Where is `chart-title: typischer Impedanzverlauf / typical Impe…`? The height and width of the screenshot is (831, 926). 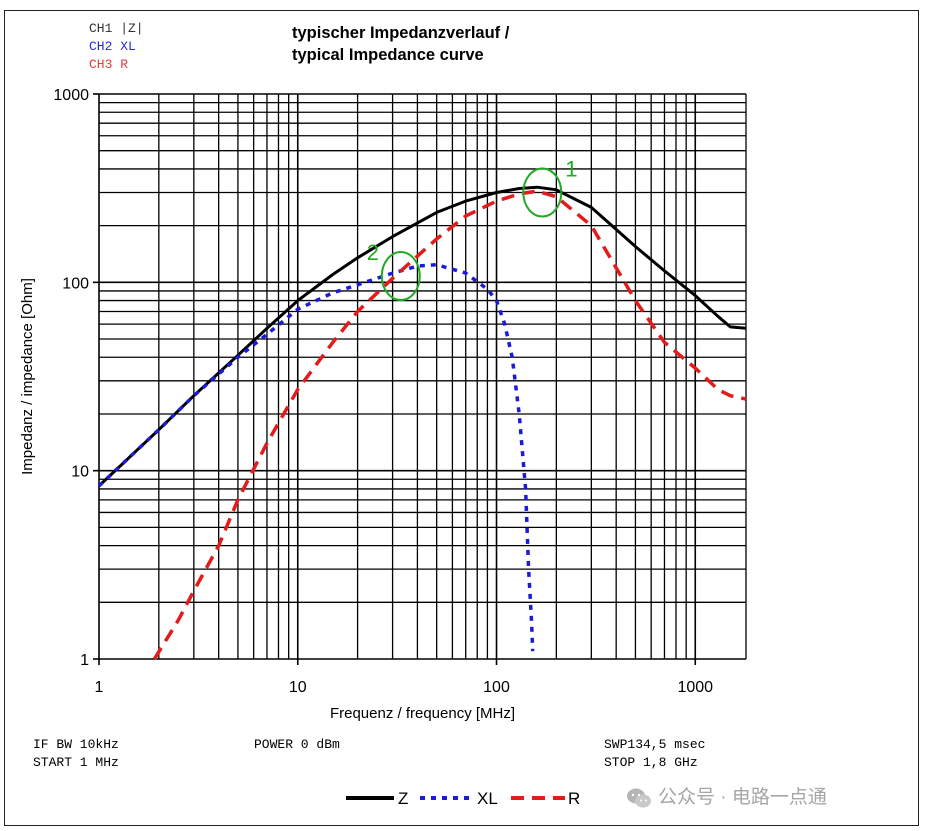
chart-title: typischer Impedanzverlauf / typical Impe… is located at coordinates (400, 44).